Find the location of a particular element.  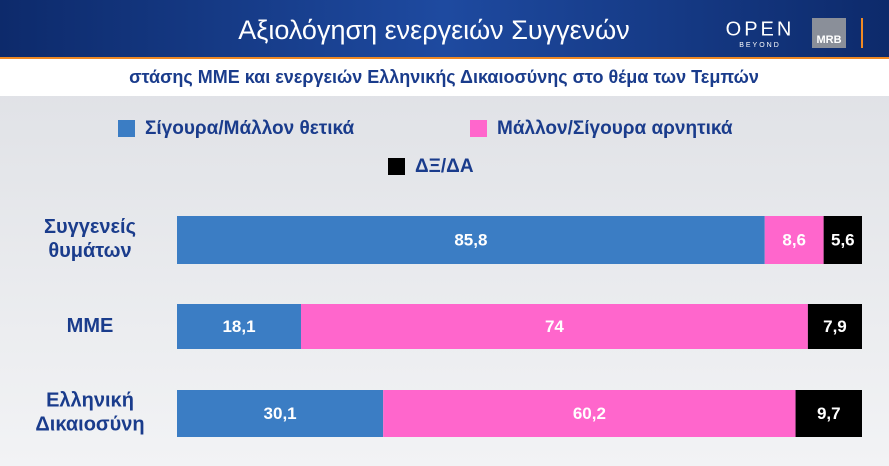

category-label: ΜΜΕ is located at coordinates (90, 326).